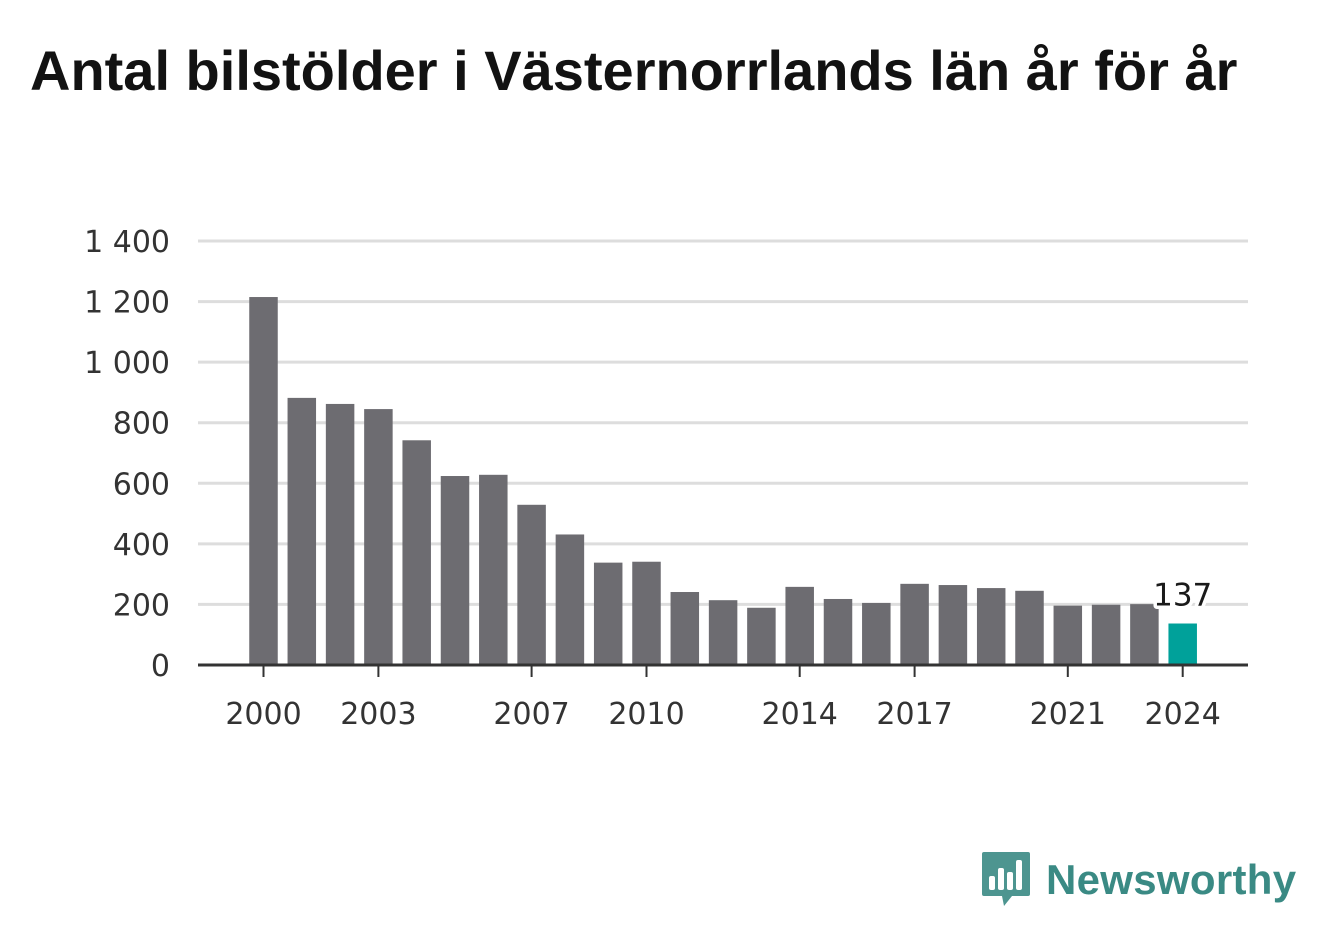 This screenshot has height=939, width=1322. I want to click on y-tick-label: 800, so click(141, 424).